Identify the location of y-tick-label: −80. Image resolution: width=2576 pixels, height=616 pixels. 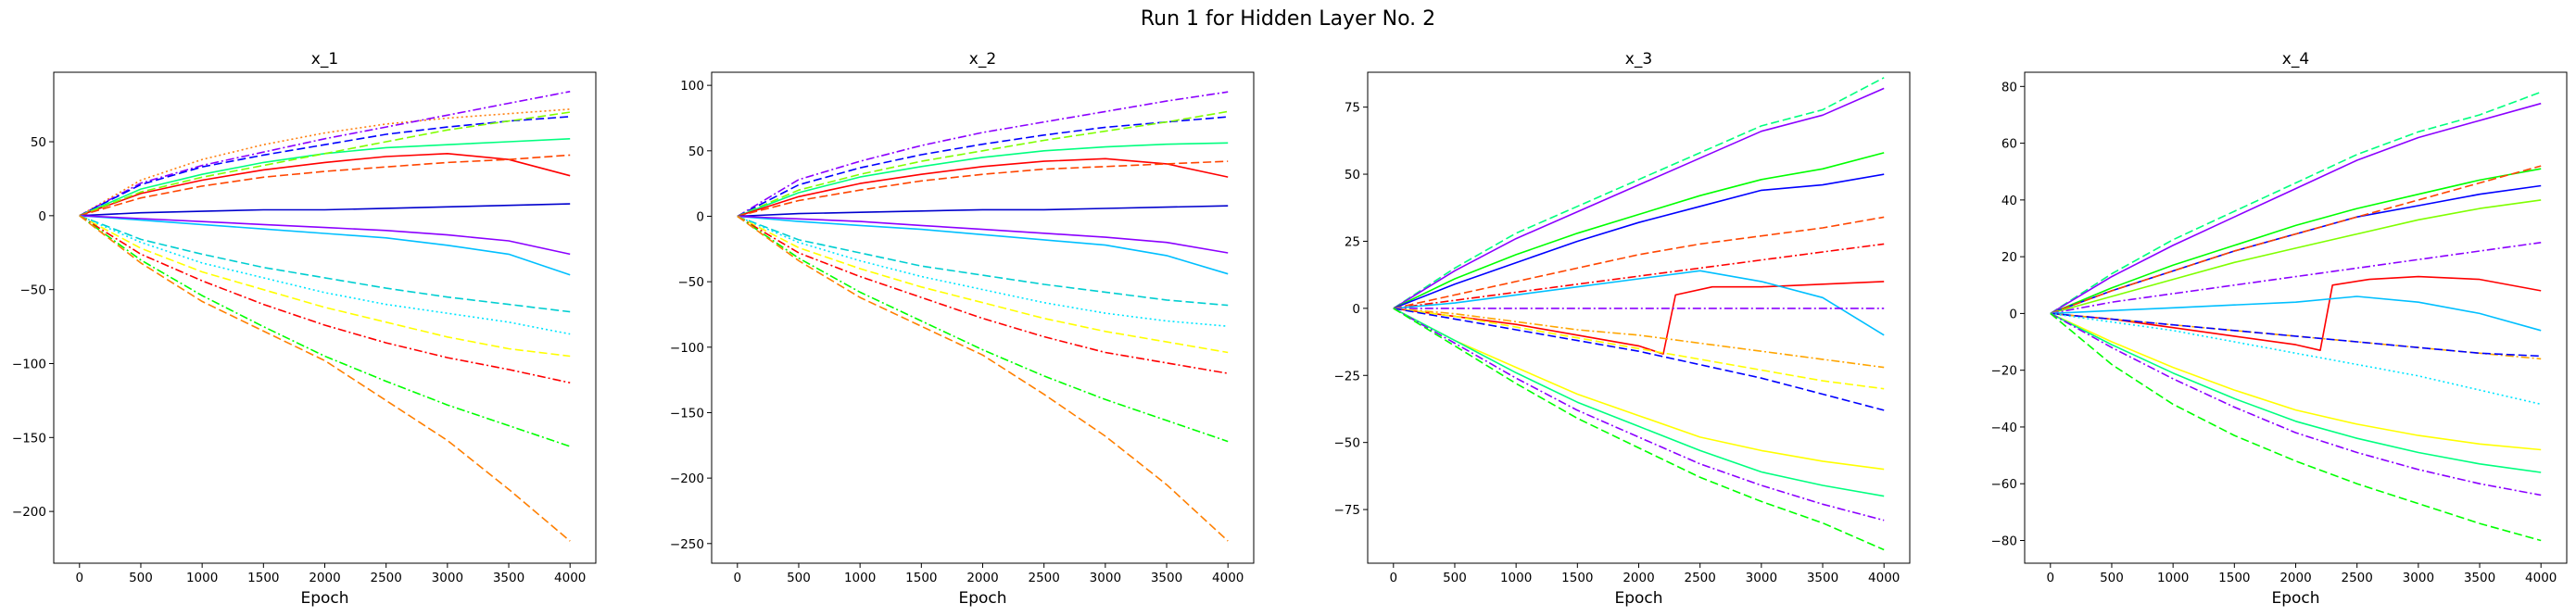
(2004, 541).